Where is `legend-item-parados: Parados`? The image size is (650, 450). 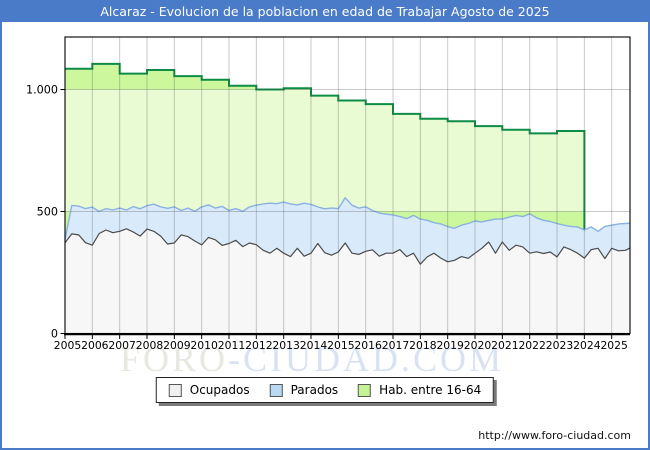 legend-item-parados: Parados is located at coordinates (304, 390).